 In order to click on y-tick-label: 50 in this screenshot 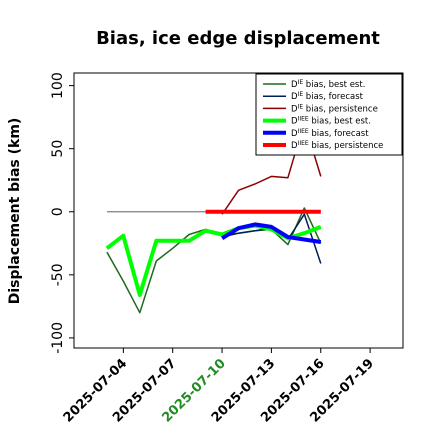, I will do `click(58, 149)`.